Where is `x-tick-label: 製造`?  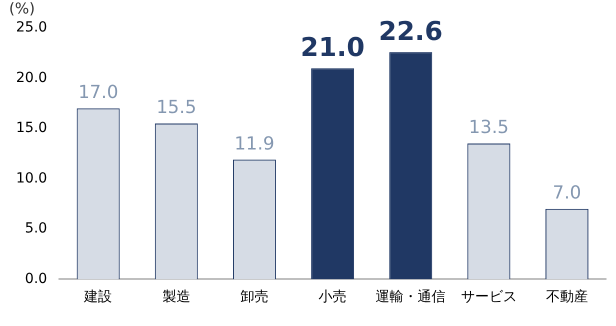 x-tick-label: 製造 is located at coordinates (176, 297).